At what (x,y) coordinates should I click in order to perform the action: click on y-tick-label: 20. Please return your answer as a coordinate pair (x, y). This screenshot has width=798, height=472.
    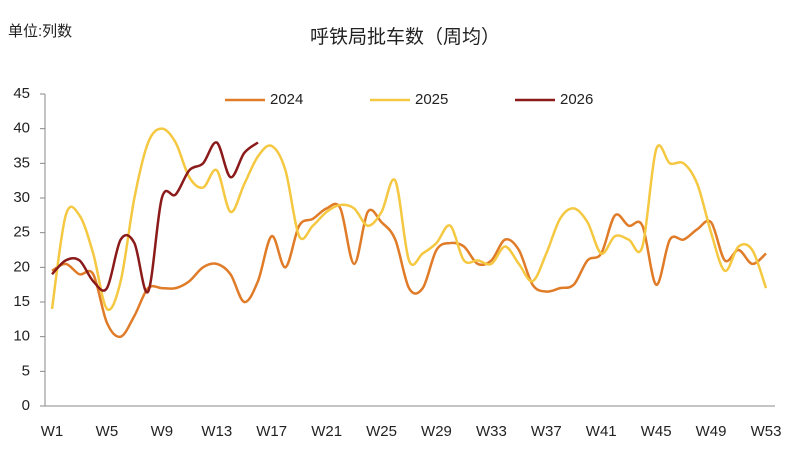
    Looking at the image, I should click on (21, 266).